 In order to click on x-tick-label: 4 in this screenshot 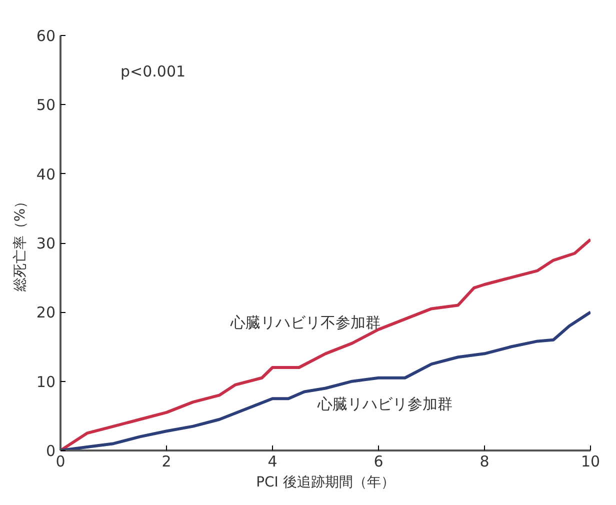, I will do `click(273, 461)`.